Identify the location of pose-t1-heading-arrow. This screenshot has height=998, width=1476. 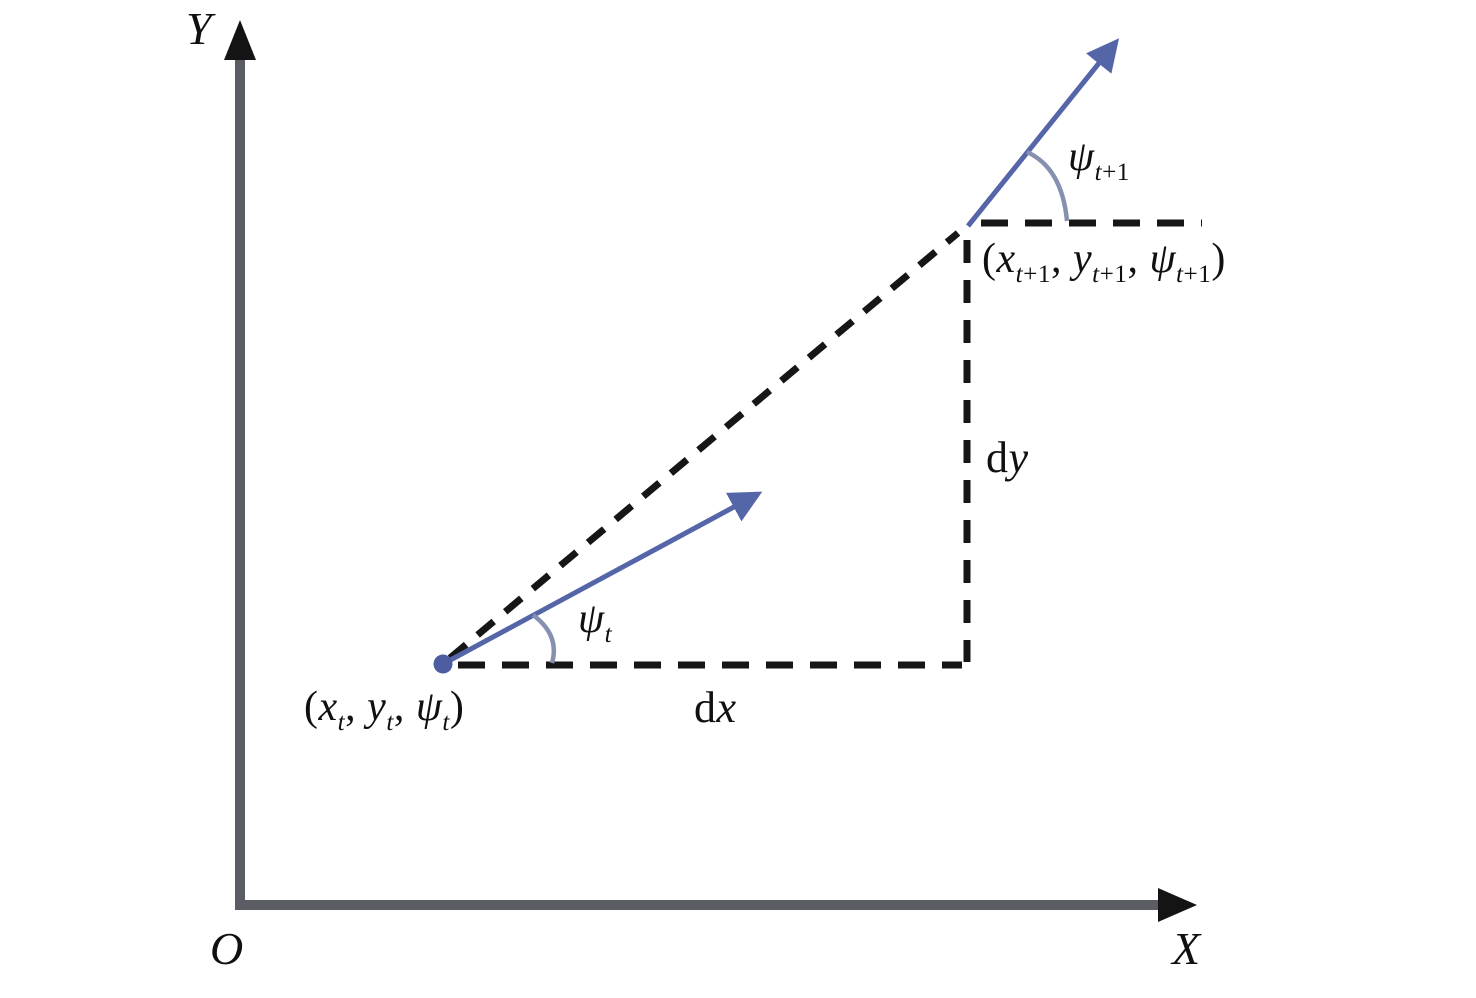
(1043, 133).